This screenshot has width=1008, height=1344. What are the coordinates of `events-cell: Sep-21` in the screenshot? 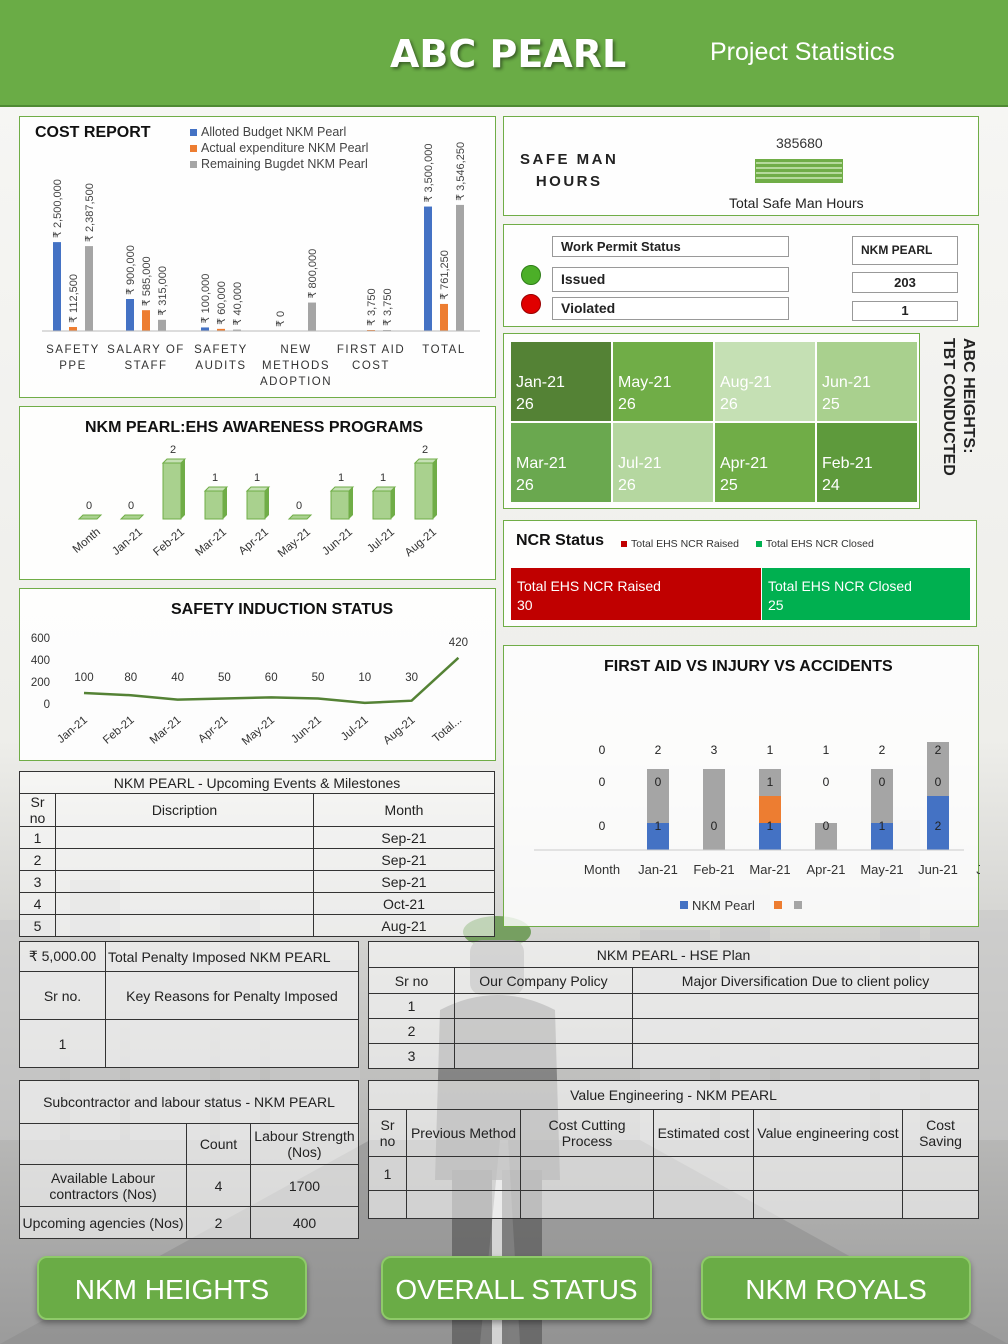 It's located at (404, 859).